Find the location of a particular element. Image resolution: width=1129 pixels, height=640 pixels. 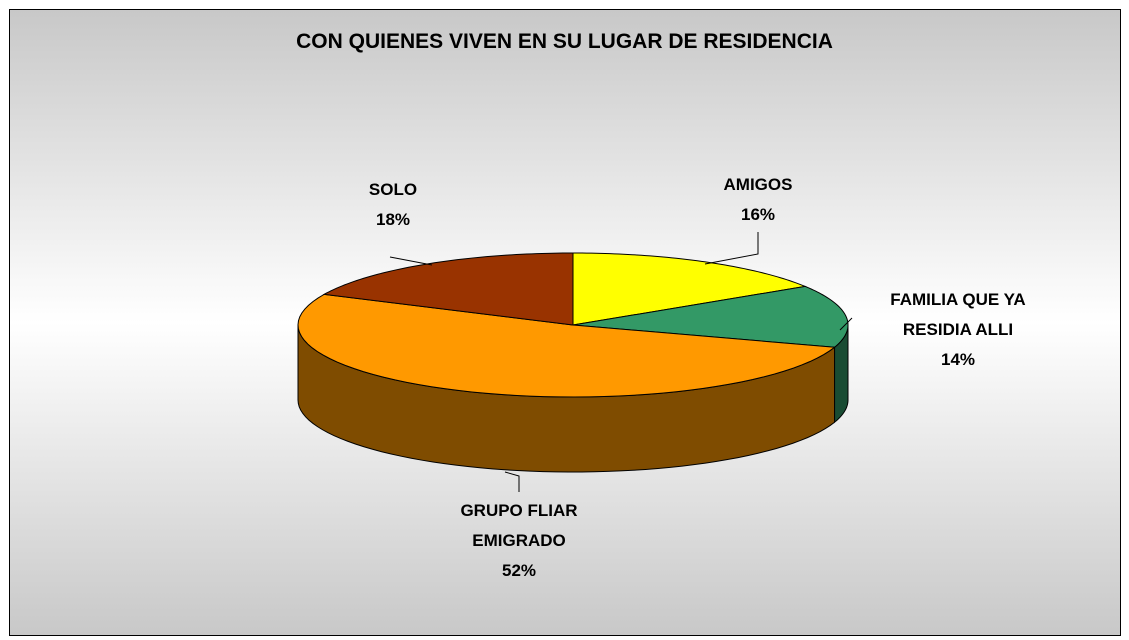

category-label: FAMILIA QUE YA RESIDIA ALLI is located at coordinates (958, 314).